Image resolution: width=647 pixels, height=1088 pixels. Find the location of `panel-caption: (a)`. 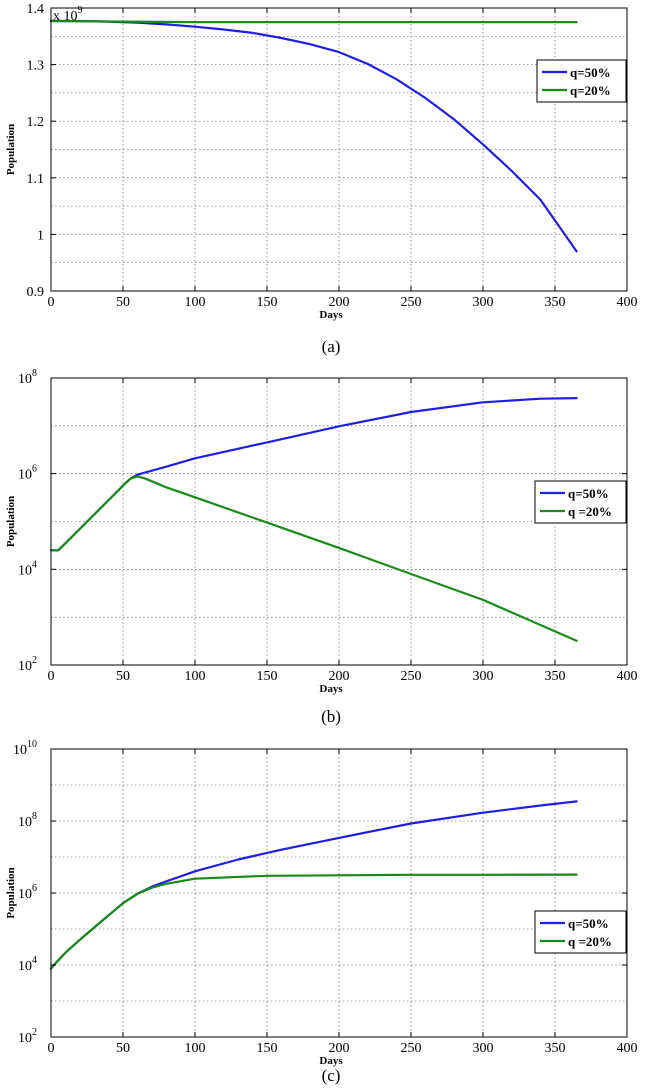

panel-caption: (a) is located at coordinates (331, 346).